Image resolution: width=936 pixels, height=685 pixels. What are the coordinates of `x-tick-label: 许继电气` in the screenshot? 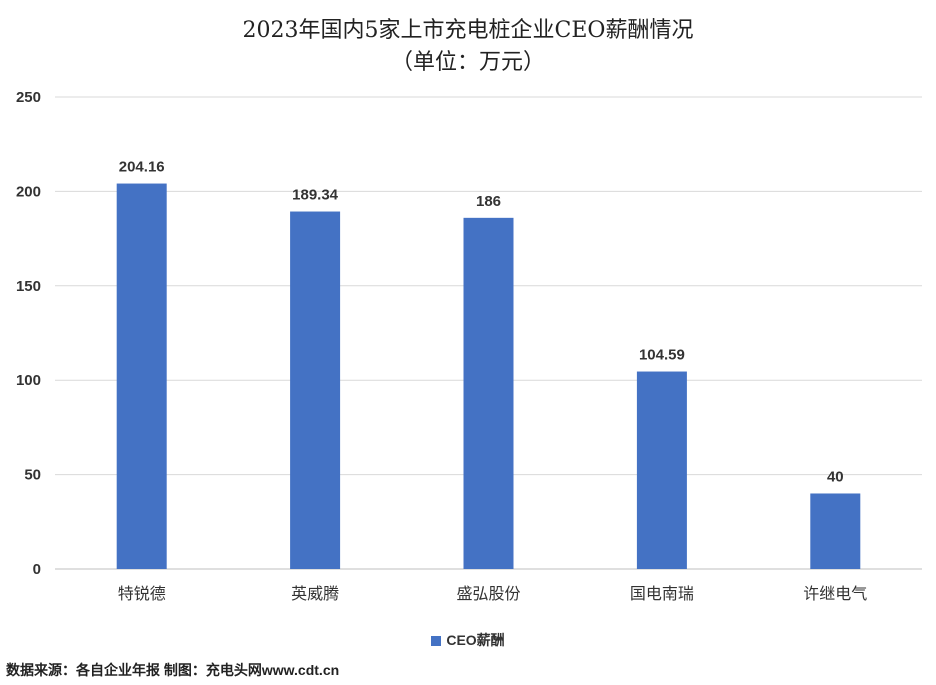 It's located at (835, 593).